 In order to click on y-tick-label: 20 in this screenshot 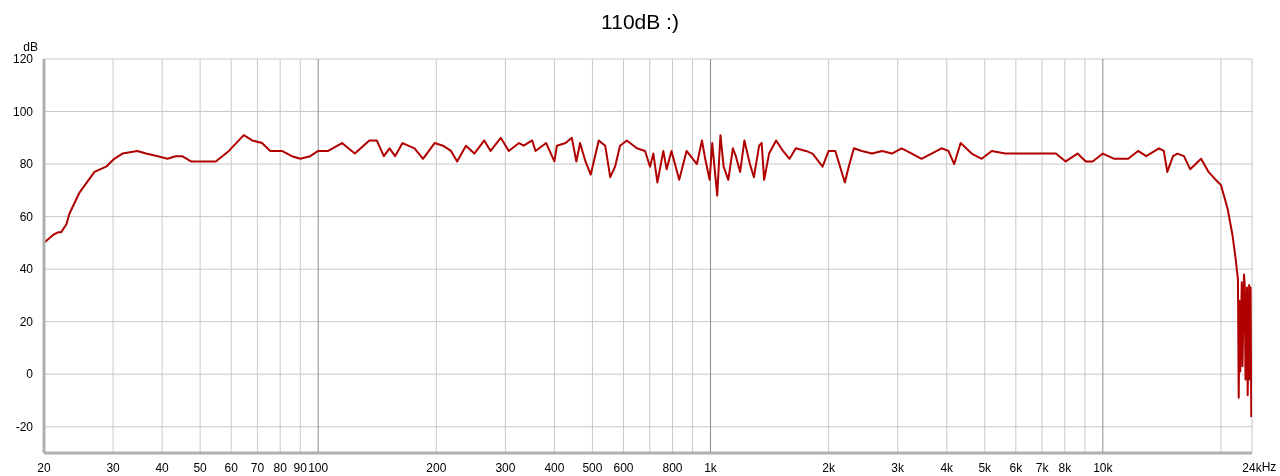, I will do `click(26, 321)`.